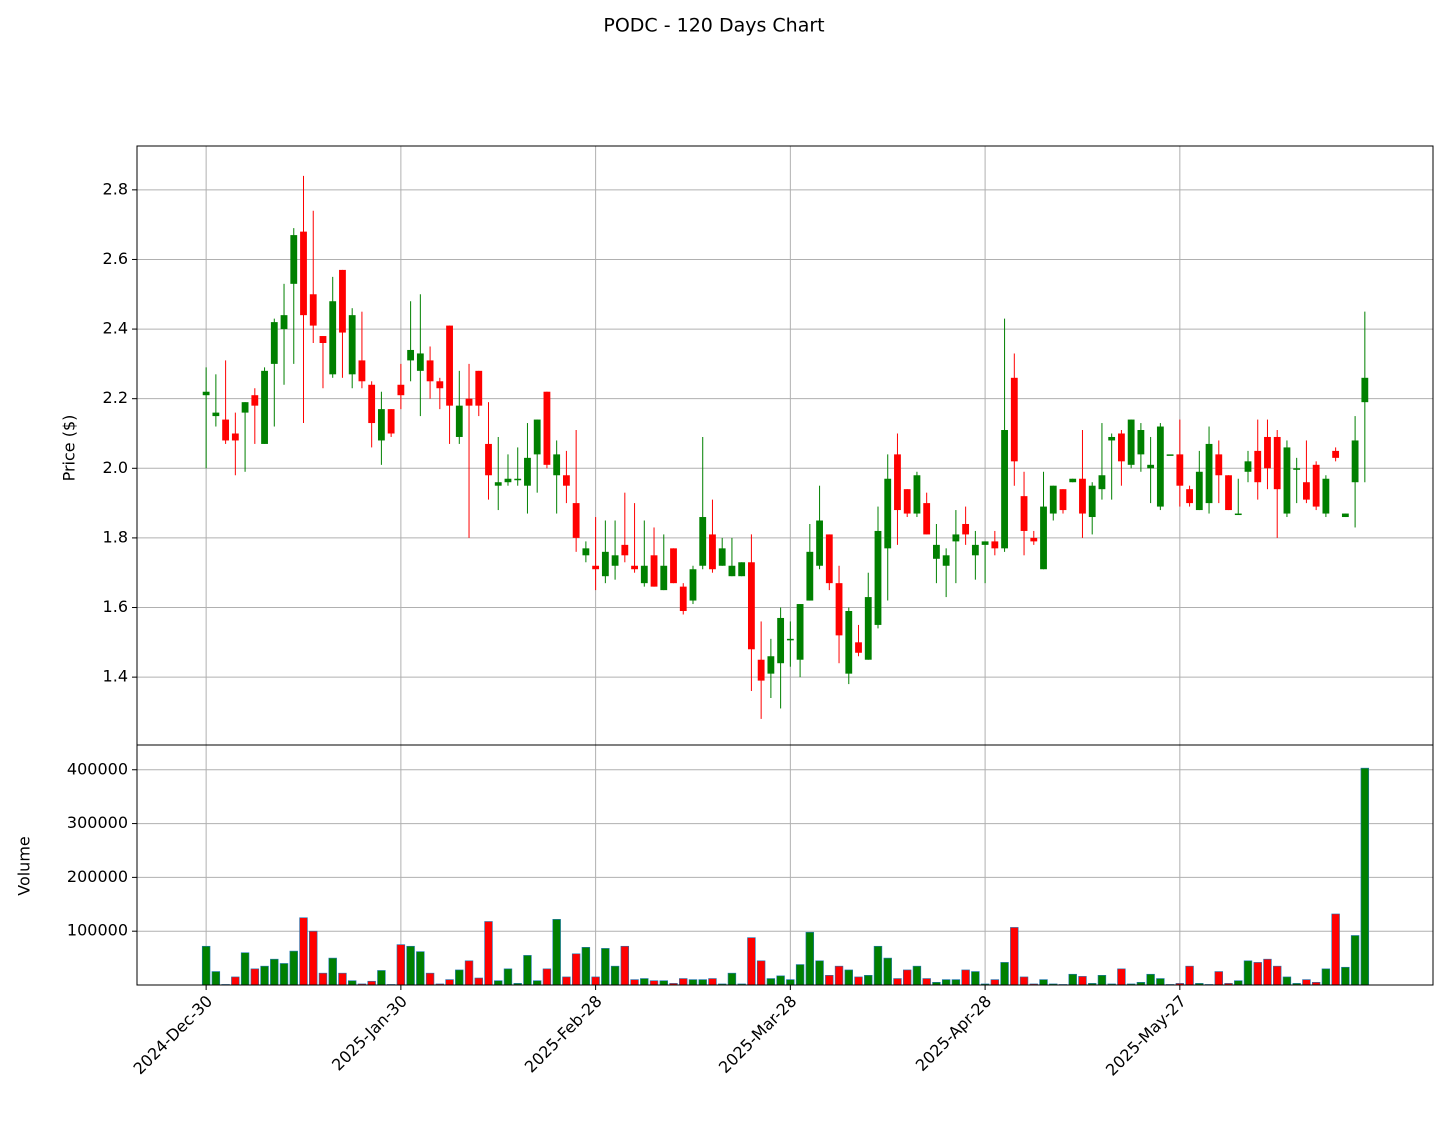 This screenshot has height=1131, width=1448. Describe the element at coordinates (97, 822) in the screenshot. I see `volume-tick-label: 300000` at that location.